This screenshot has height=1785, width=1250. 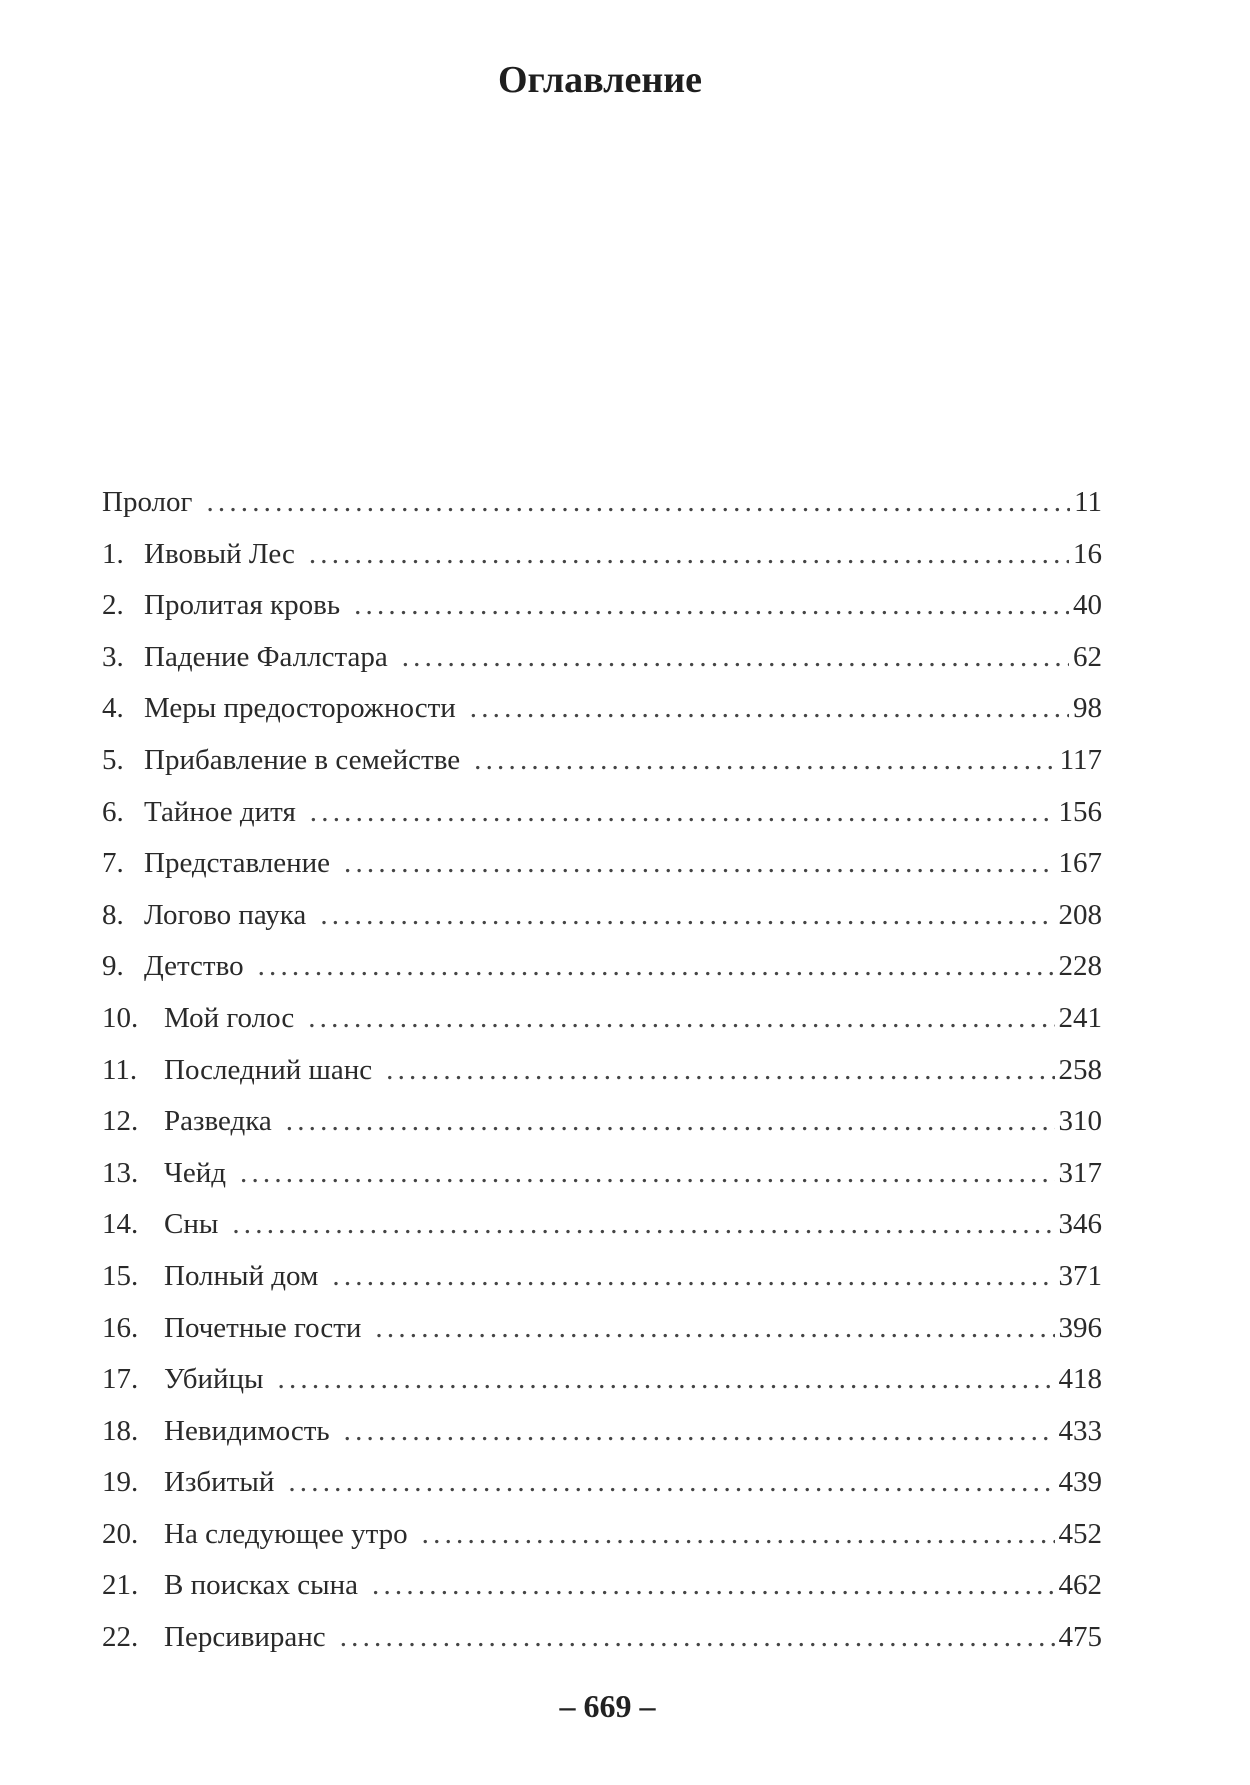 I want to click on chapter-page: 167, so click(x=1080, y=863).